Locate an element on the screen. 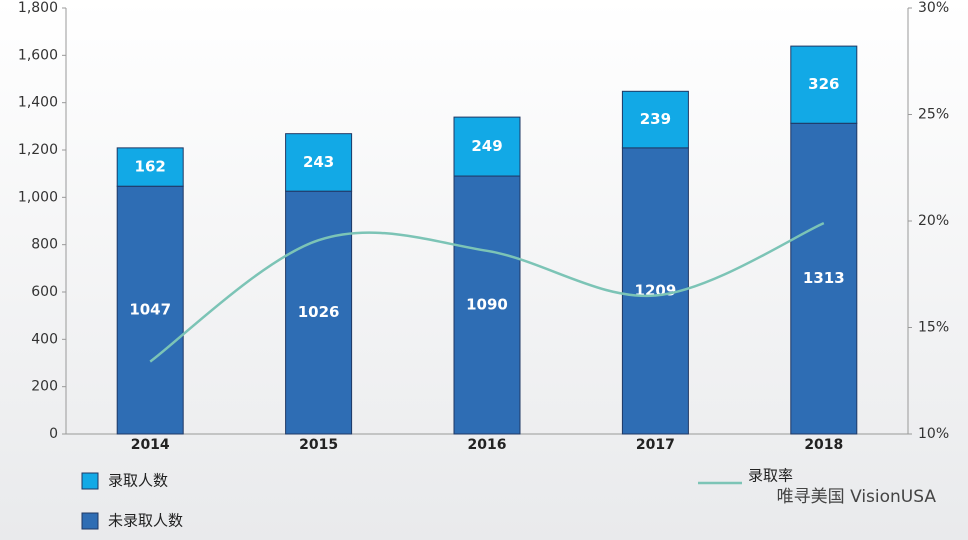  value-label: 1026 is located at coordinates (319, 312).